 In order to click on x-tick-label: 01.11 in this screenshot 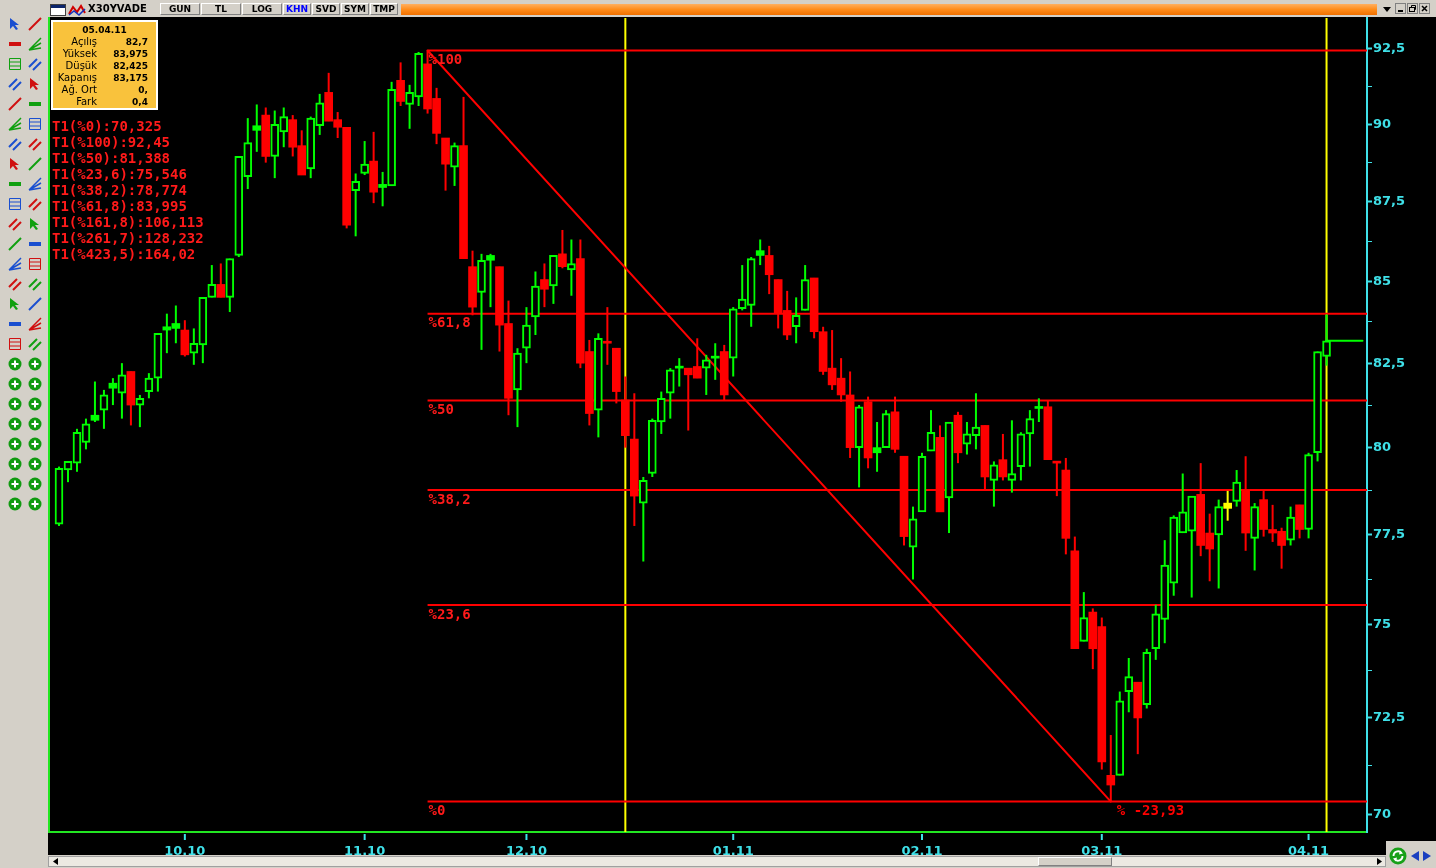, I will do `click(733, 851)`.